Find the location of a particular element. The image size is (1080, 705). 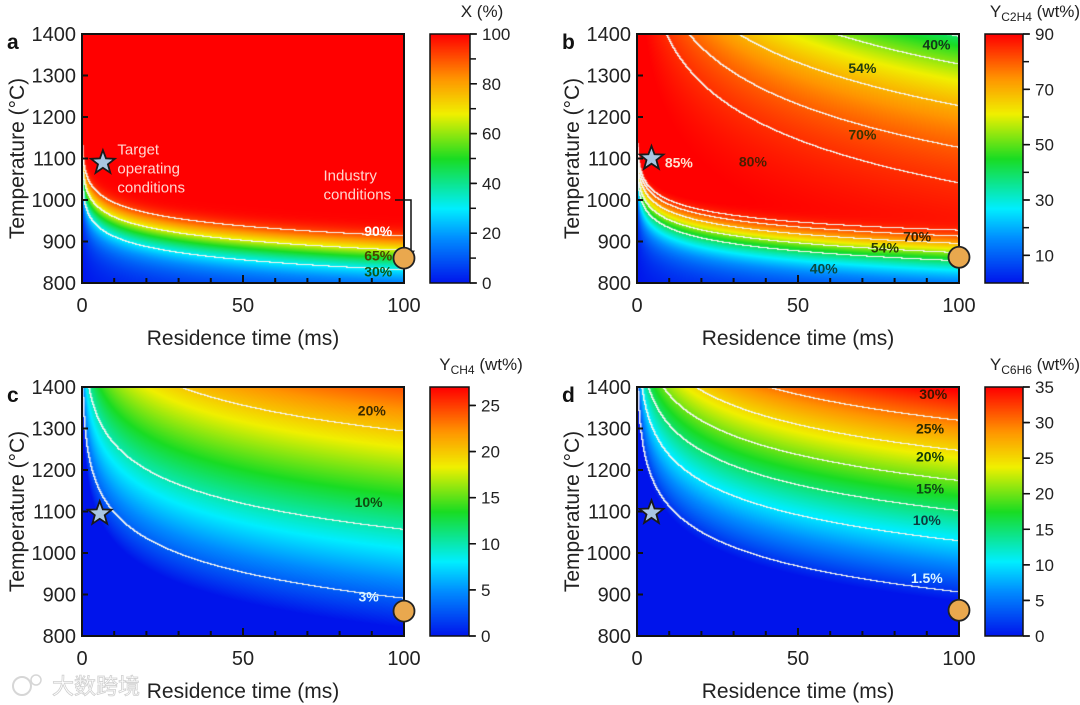

x-tick-label: 0 is located at coordinates (81, 306).